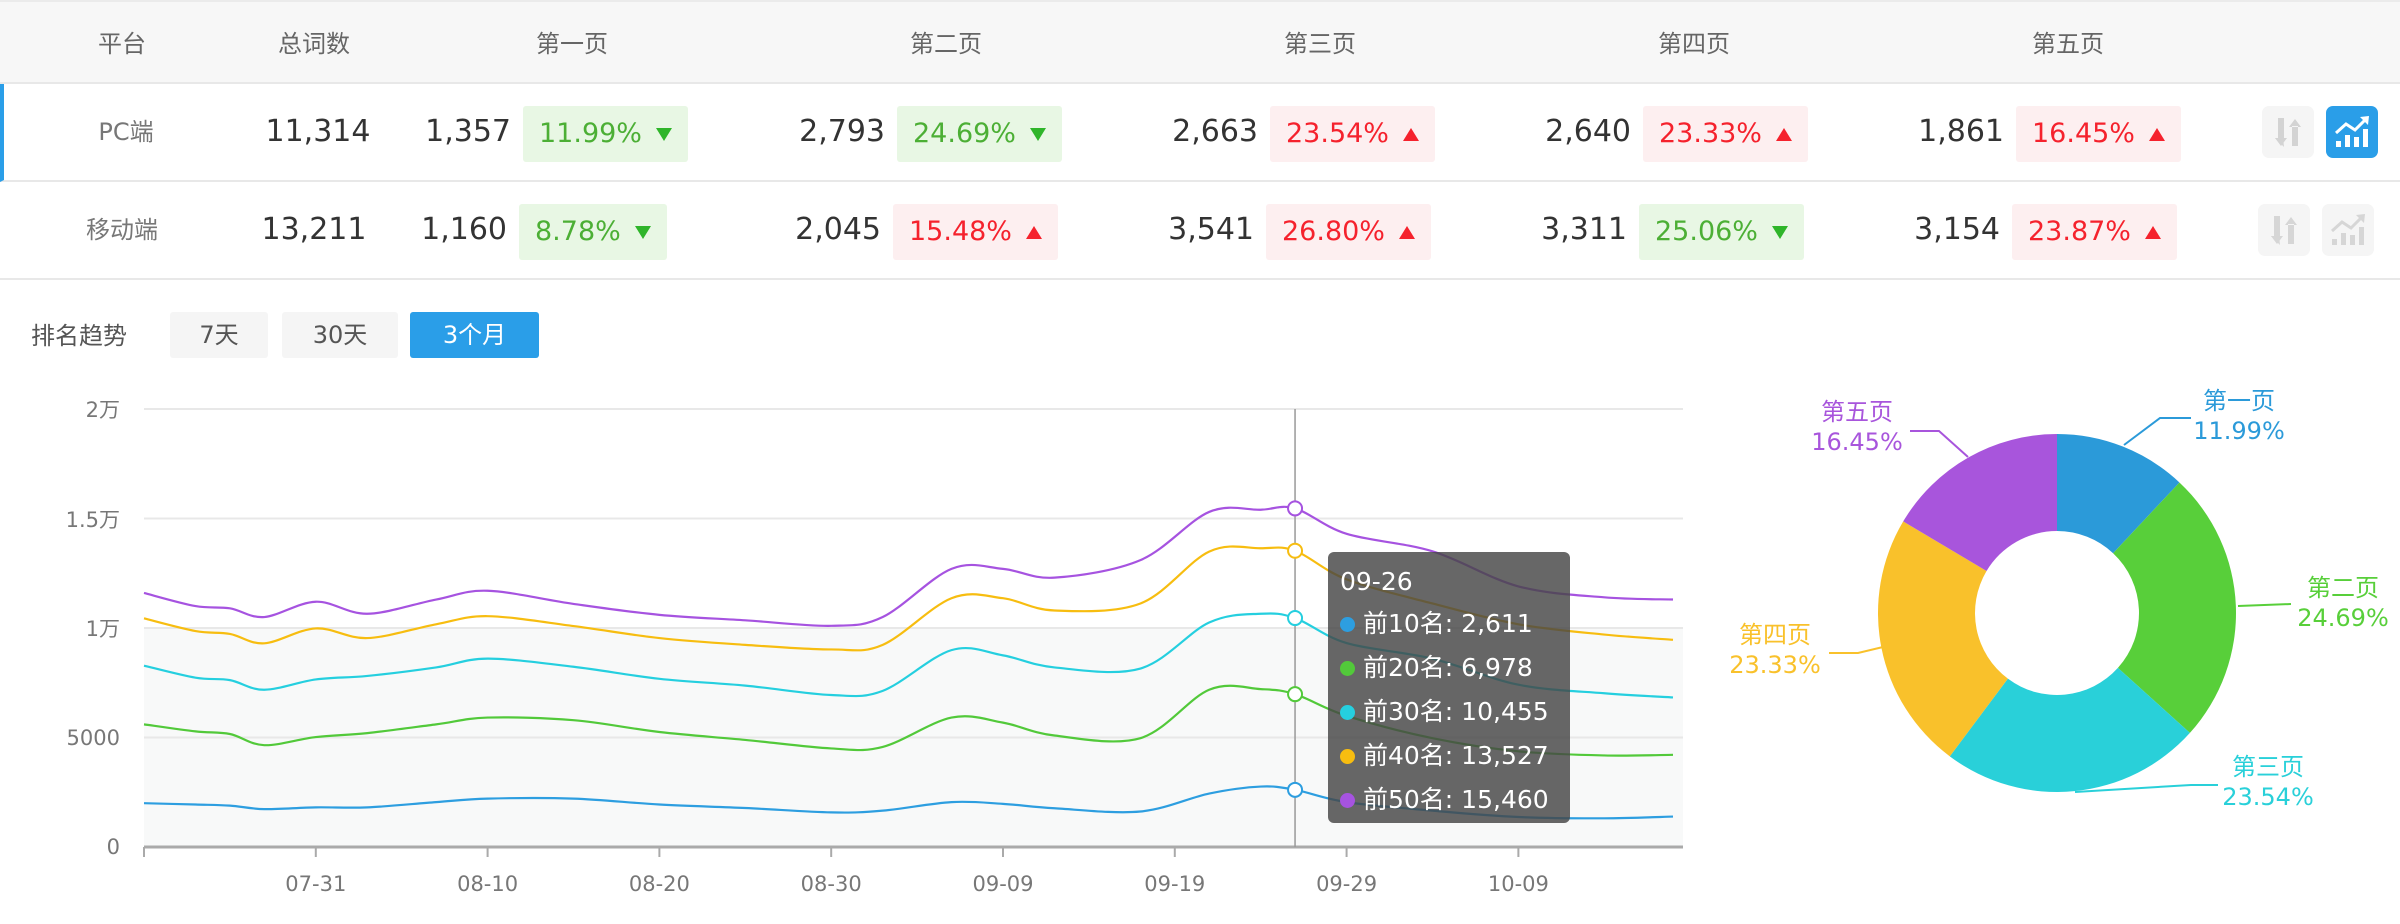 The width and height of the screenshot is (2400, 924). Describe the element at coordinates (92, 519) in the screenshot. I see `y-tick-label: 1.5万` at that location.